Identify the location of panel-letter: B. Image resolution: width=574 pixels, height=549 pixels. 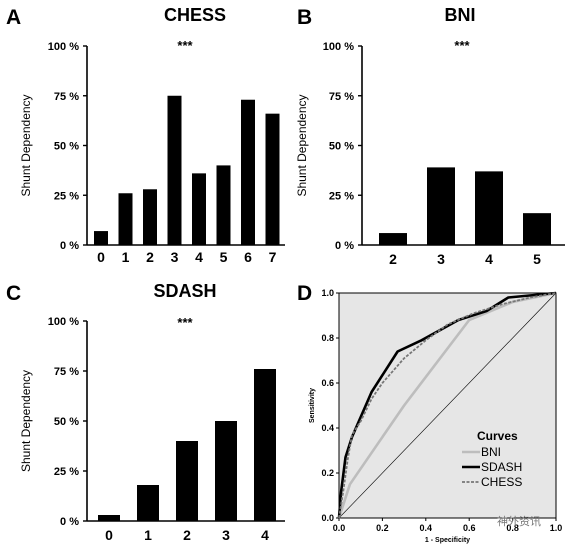
(304, 17).